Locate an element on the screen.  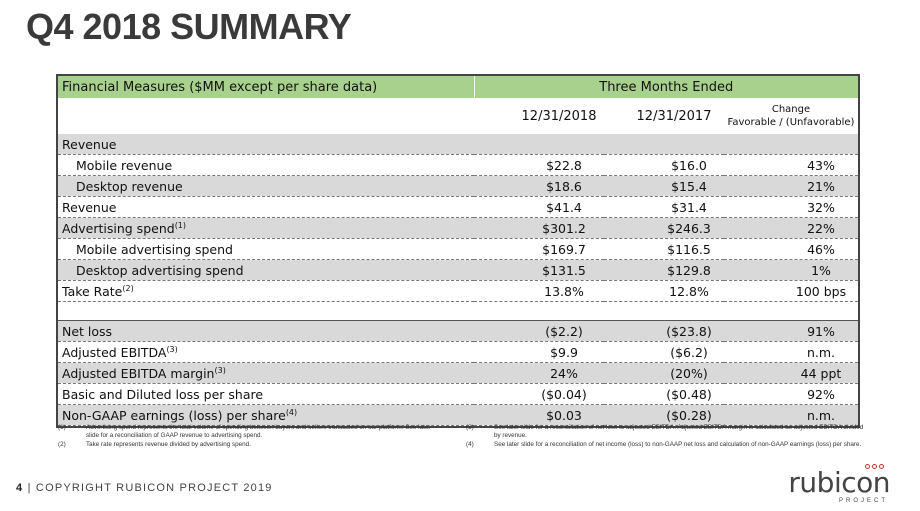
table-row: Revenue $41.4 $31.4 32% is located at coordinates (458, 207).